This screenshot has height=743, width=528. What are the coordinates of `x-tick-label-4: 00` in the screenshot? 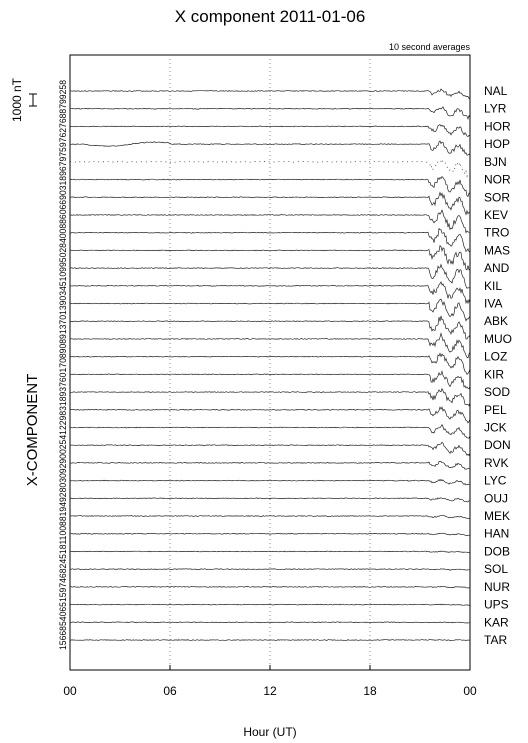 It's located at (470, 691).